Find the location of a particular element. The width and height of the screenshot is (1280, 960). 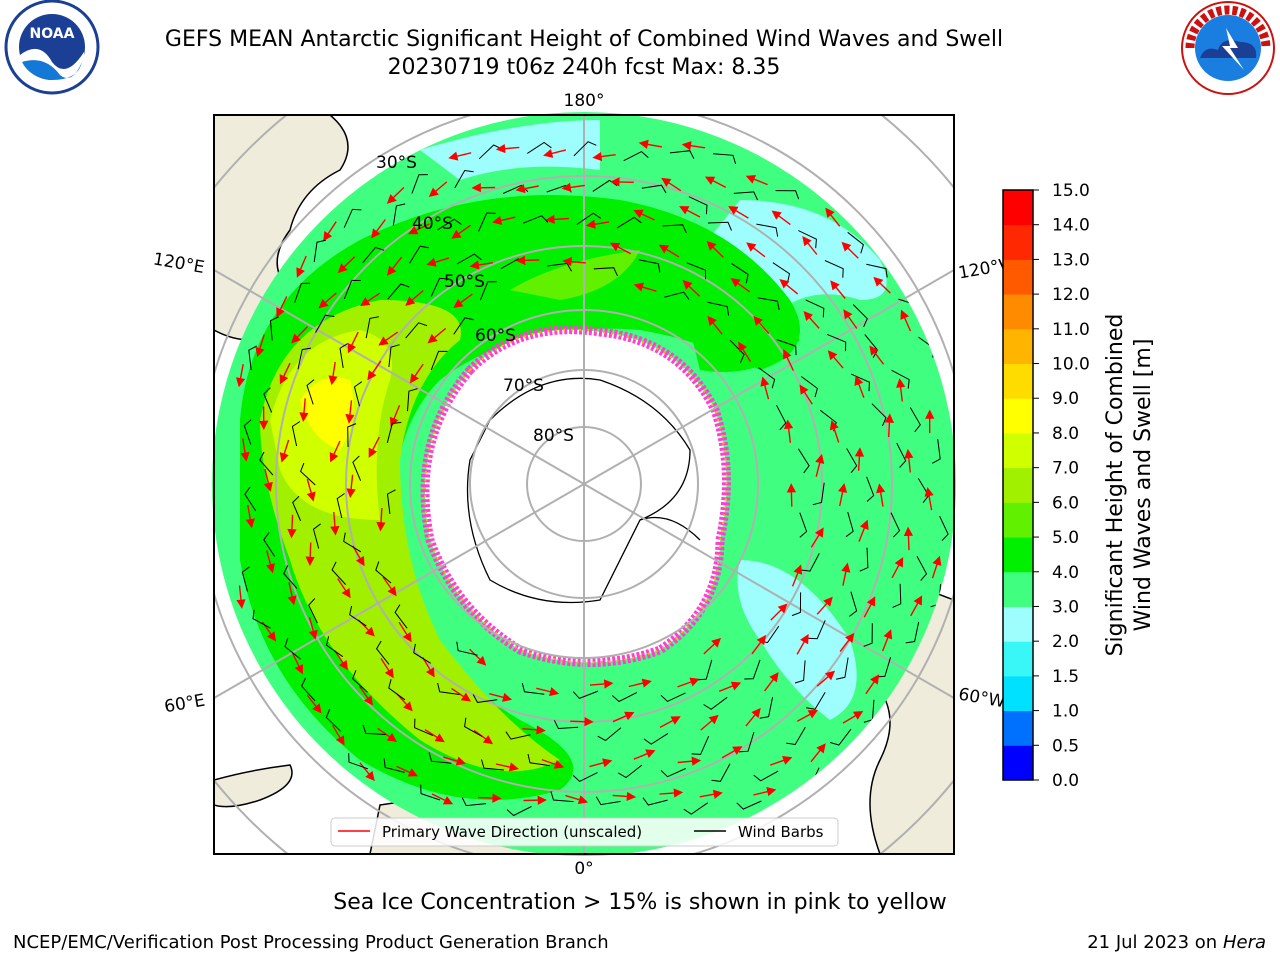

colorbar-tick-label: 0.0 is located at coordinates (1065, 781).